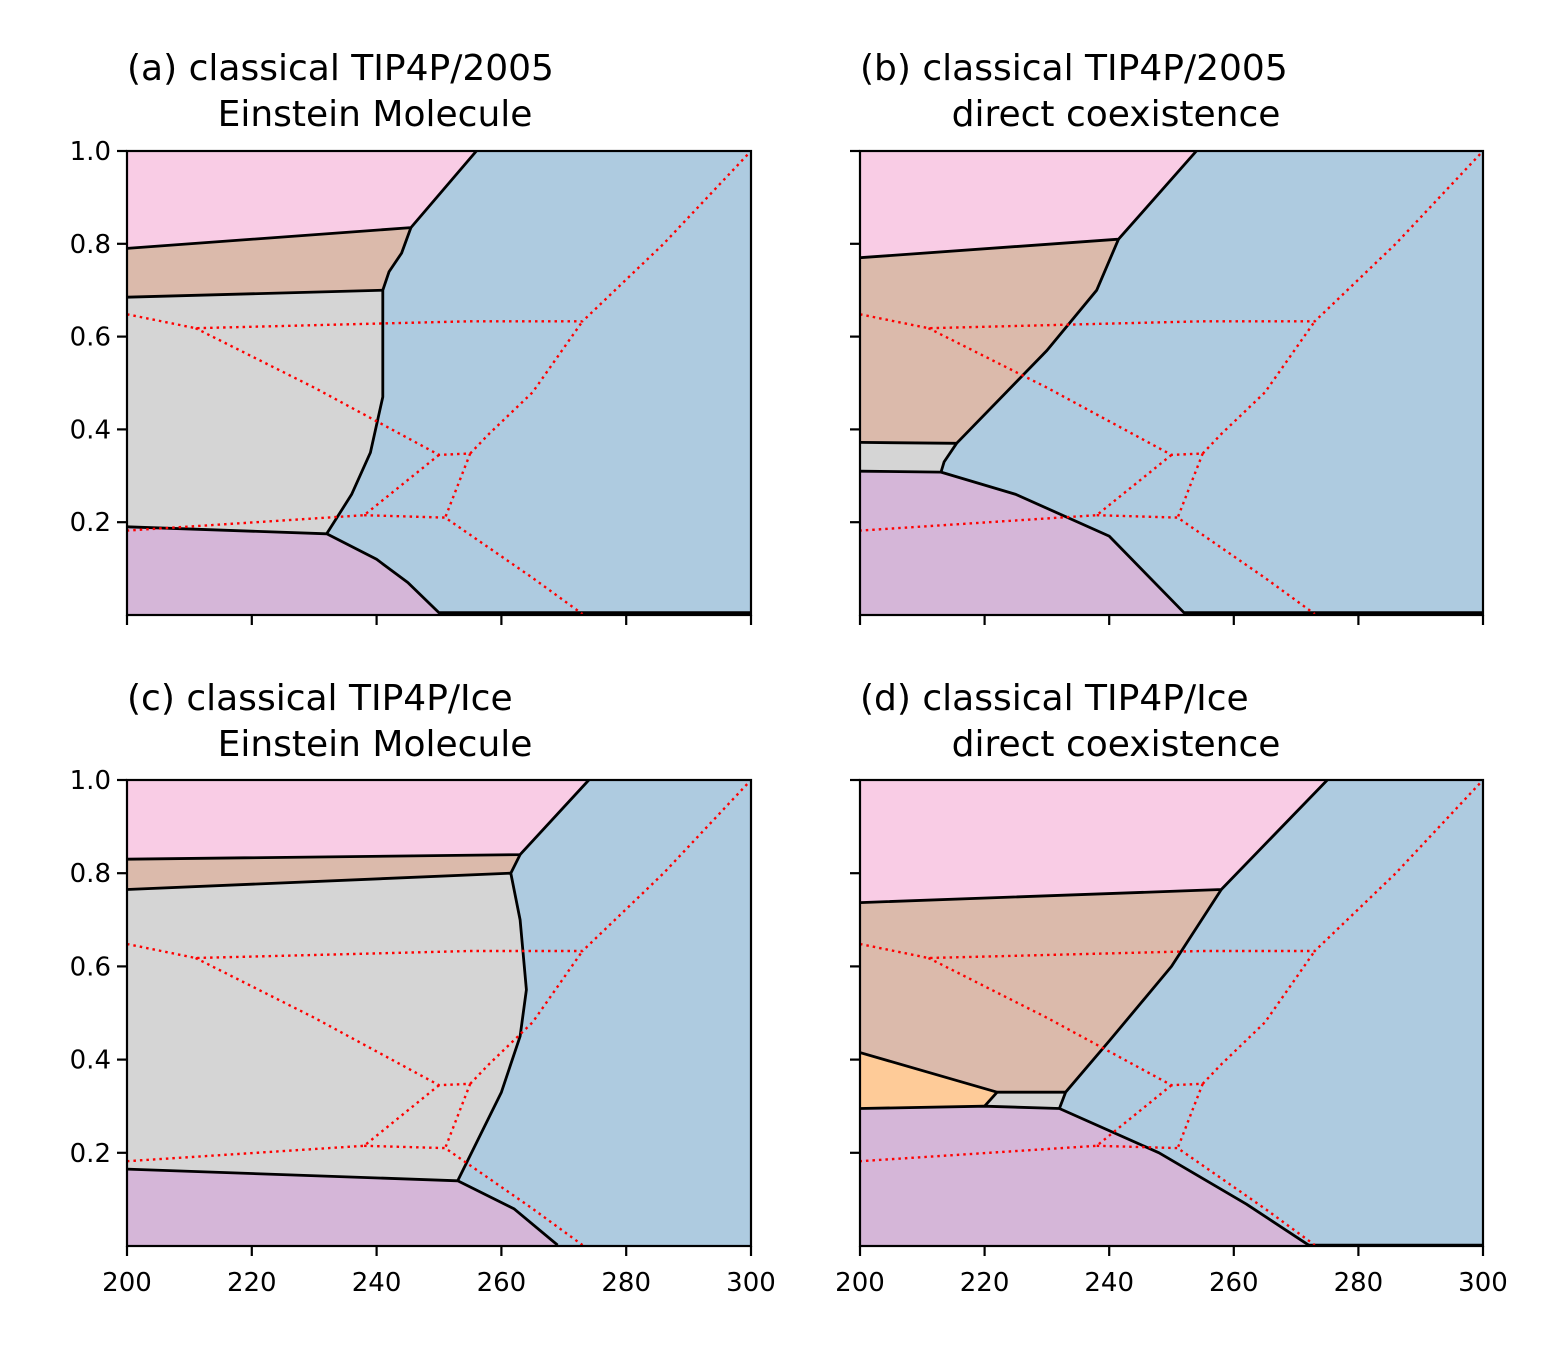  I want to click on panel-d-plot-area, so click(1171, 1013).